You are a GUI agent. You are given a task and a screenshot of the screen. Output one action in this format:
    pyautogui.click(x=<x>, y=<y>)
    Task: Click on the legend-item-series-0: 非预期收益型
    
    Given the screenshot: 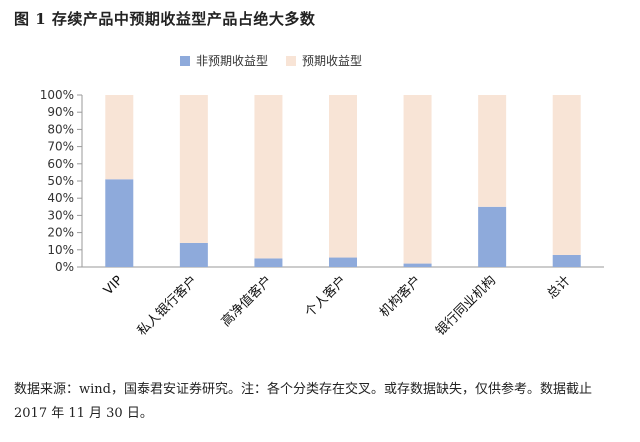 What is the action you would take?
    pyautogui.click(x=224, y=60)
    